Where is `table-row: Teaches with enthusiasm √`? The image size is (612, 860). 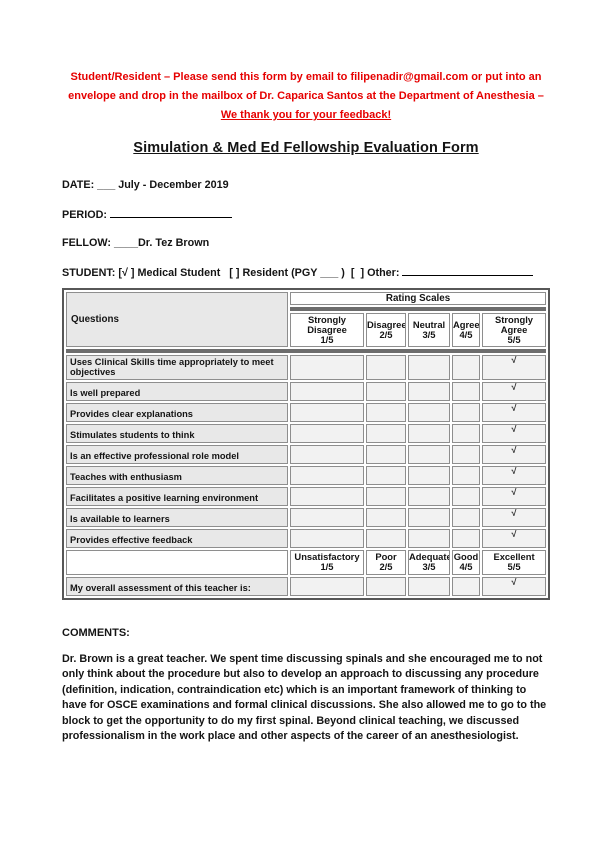 table-row: Teaches with enthusiasm √ is located at coordinates (306, 476).